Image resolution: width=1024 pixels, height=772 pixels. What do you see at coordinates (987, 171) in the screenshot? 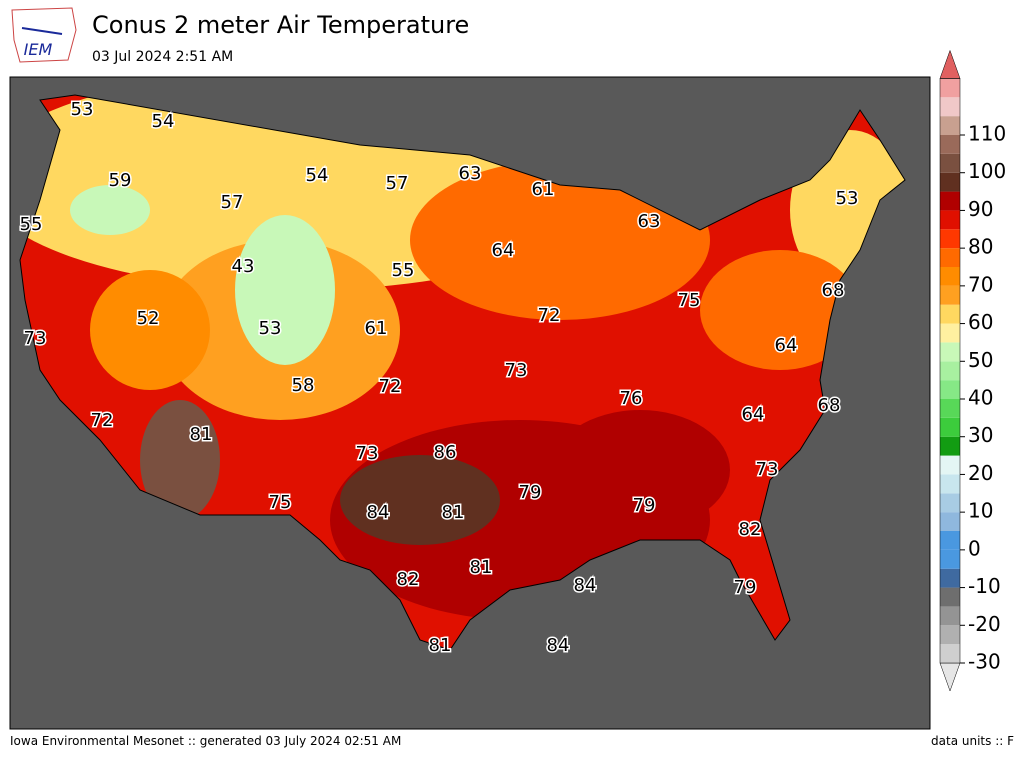
I see `colorbar-tick-label: 100` at bounding box center [987, 171].